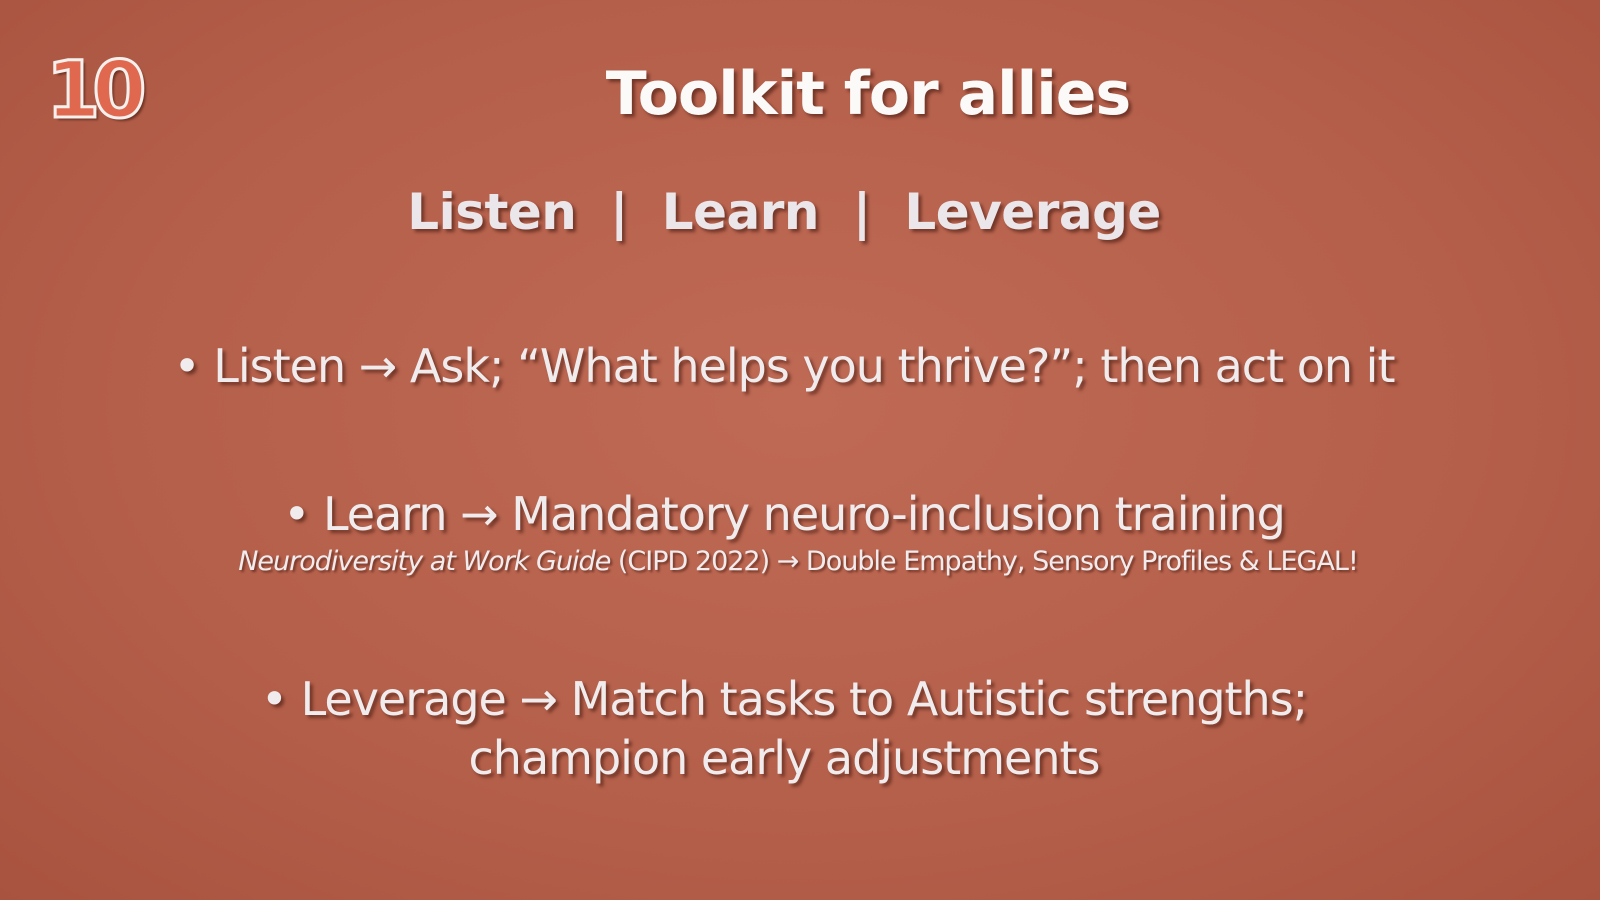 This screenshot has height=900, width=1600. Describe the element at coordinates (96, 91) in the screenshot. I see `slide-number: 10` at that location.